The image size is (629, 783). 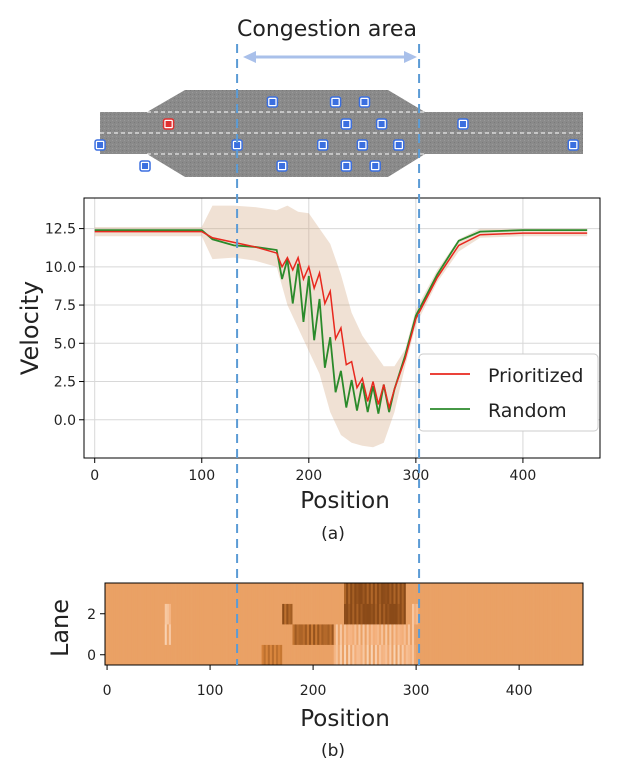 I want to click on x-tick-label: 0, so click(x=107, y=691).